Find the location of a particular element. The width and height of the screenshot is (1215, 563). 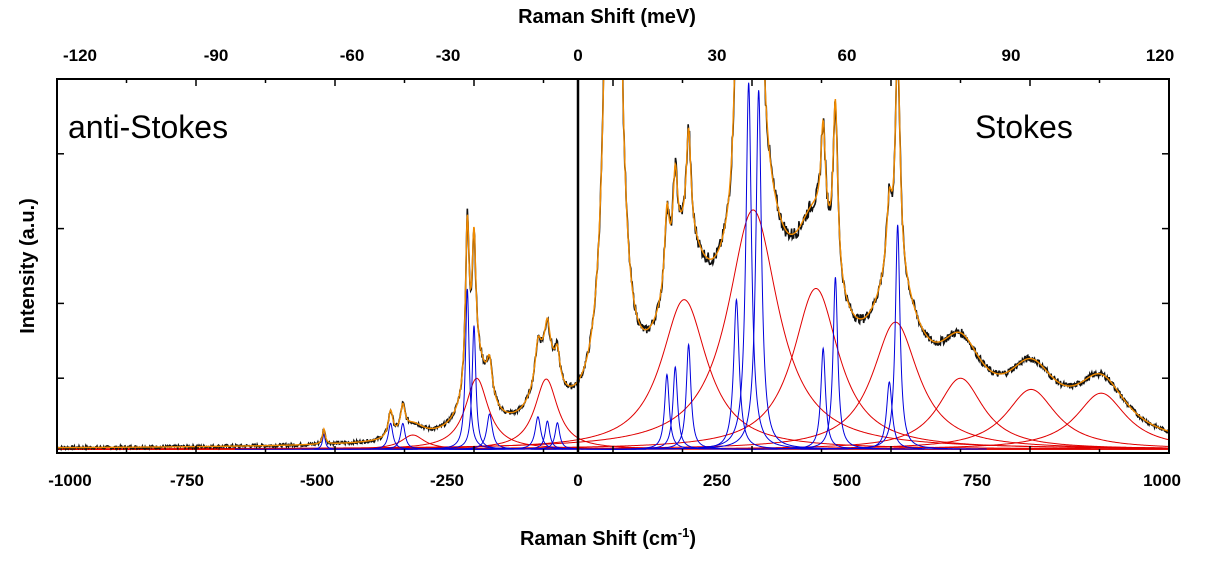

bottom-tick-label: 750 is located at coordinates (977, 480).